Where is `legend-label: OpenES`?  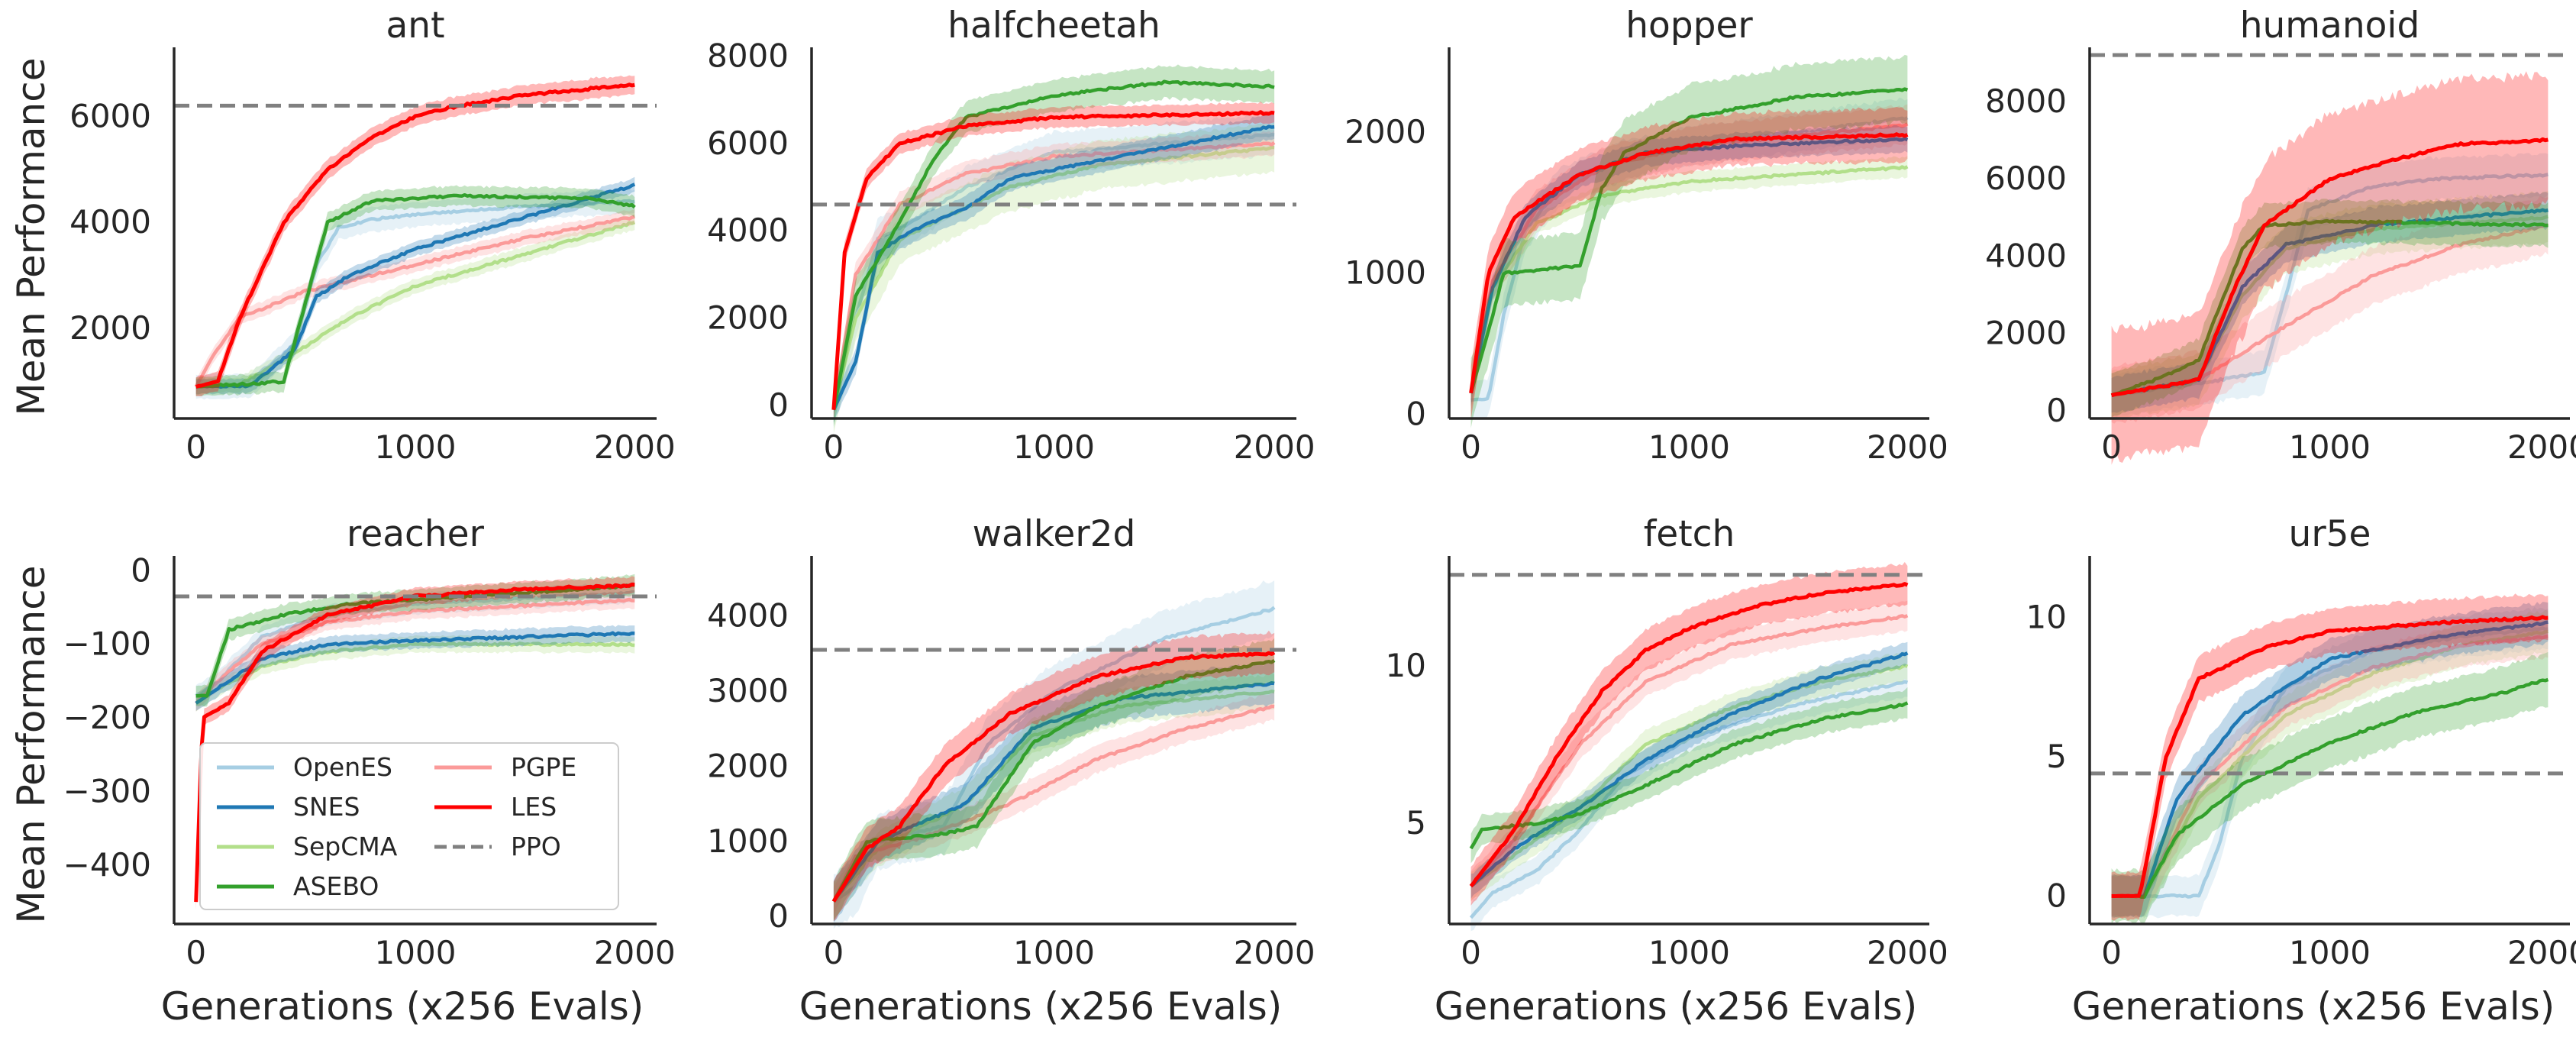 legend-label: OpenES is located at coordinates (342, 767).